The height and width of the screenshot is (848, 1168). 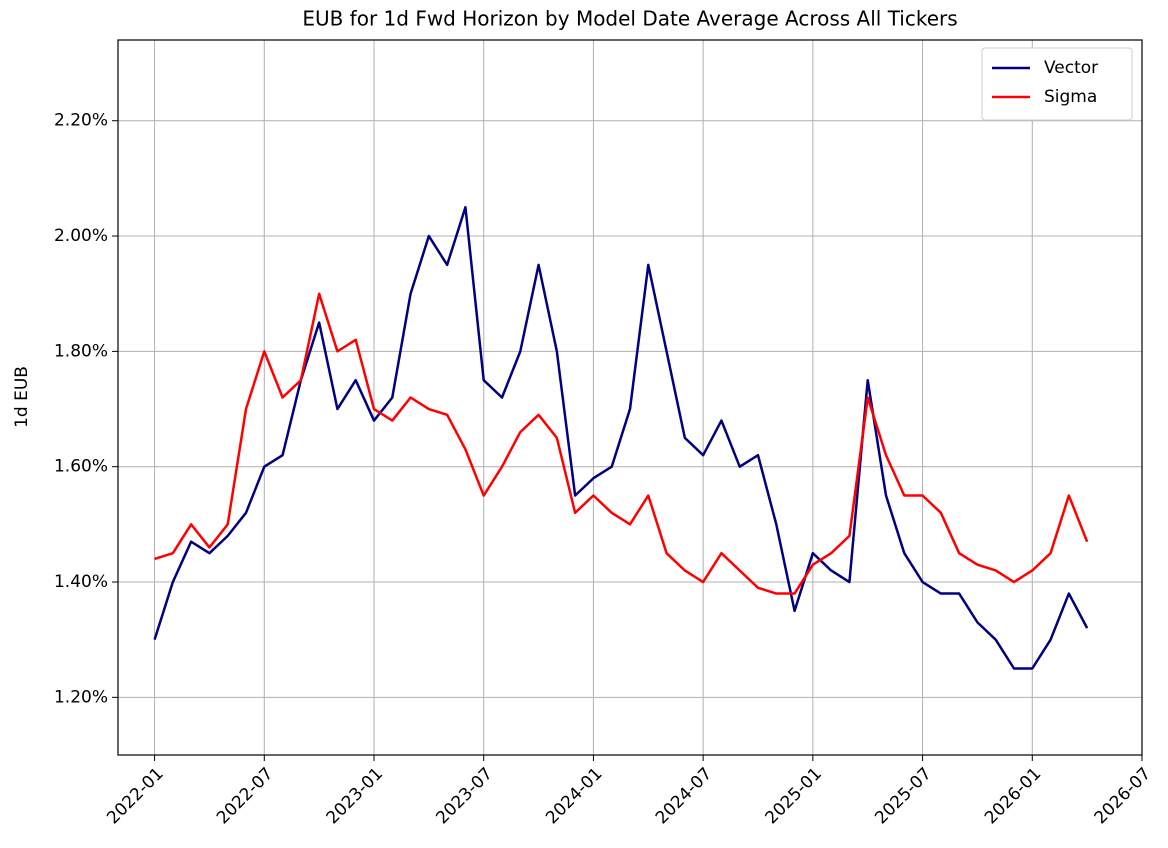 I want to click on legend-label: Vector, so click(x=1071, y=68).